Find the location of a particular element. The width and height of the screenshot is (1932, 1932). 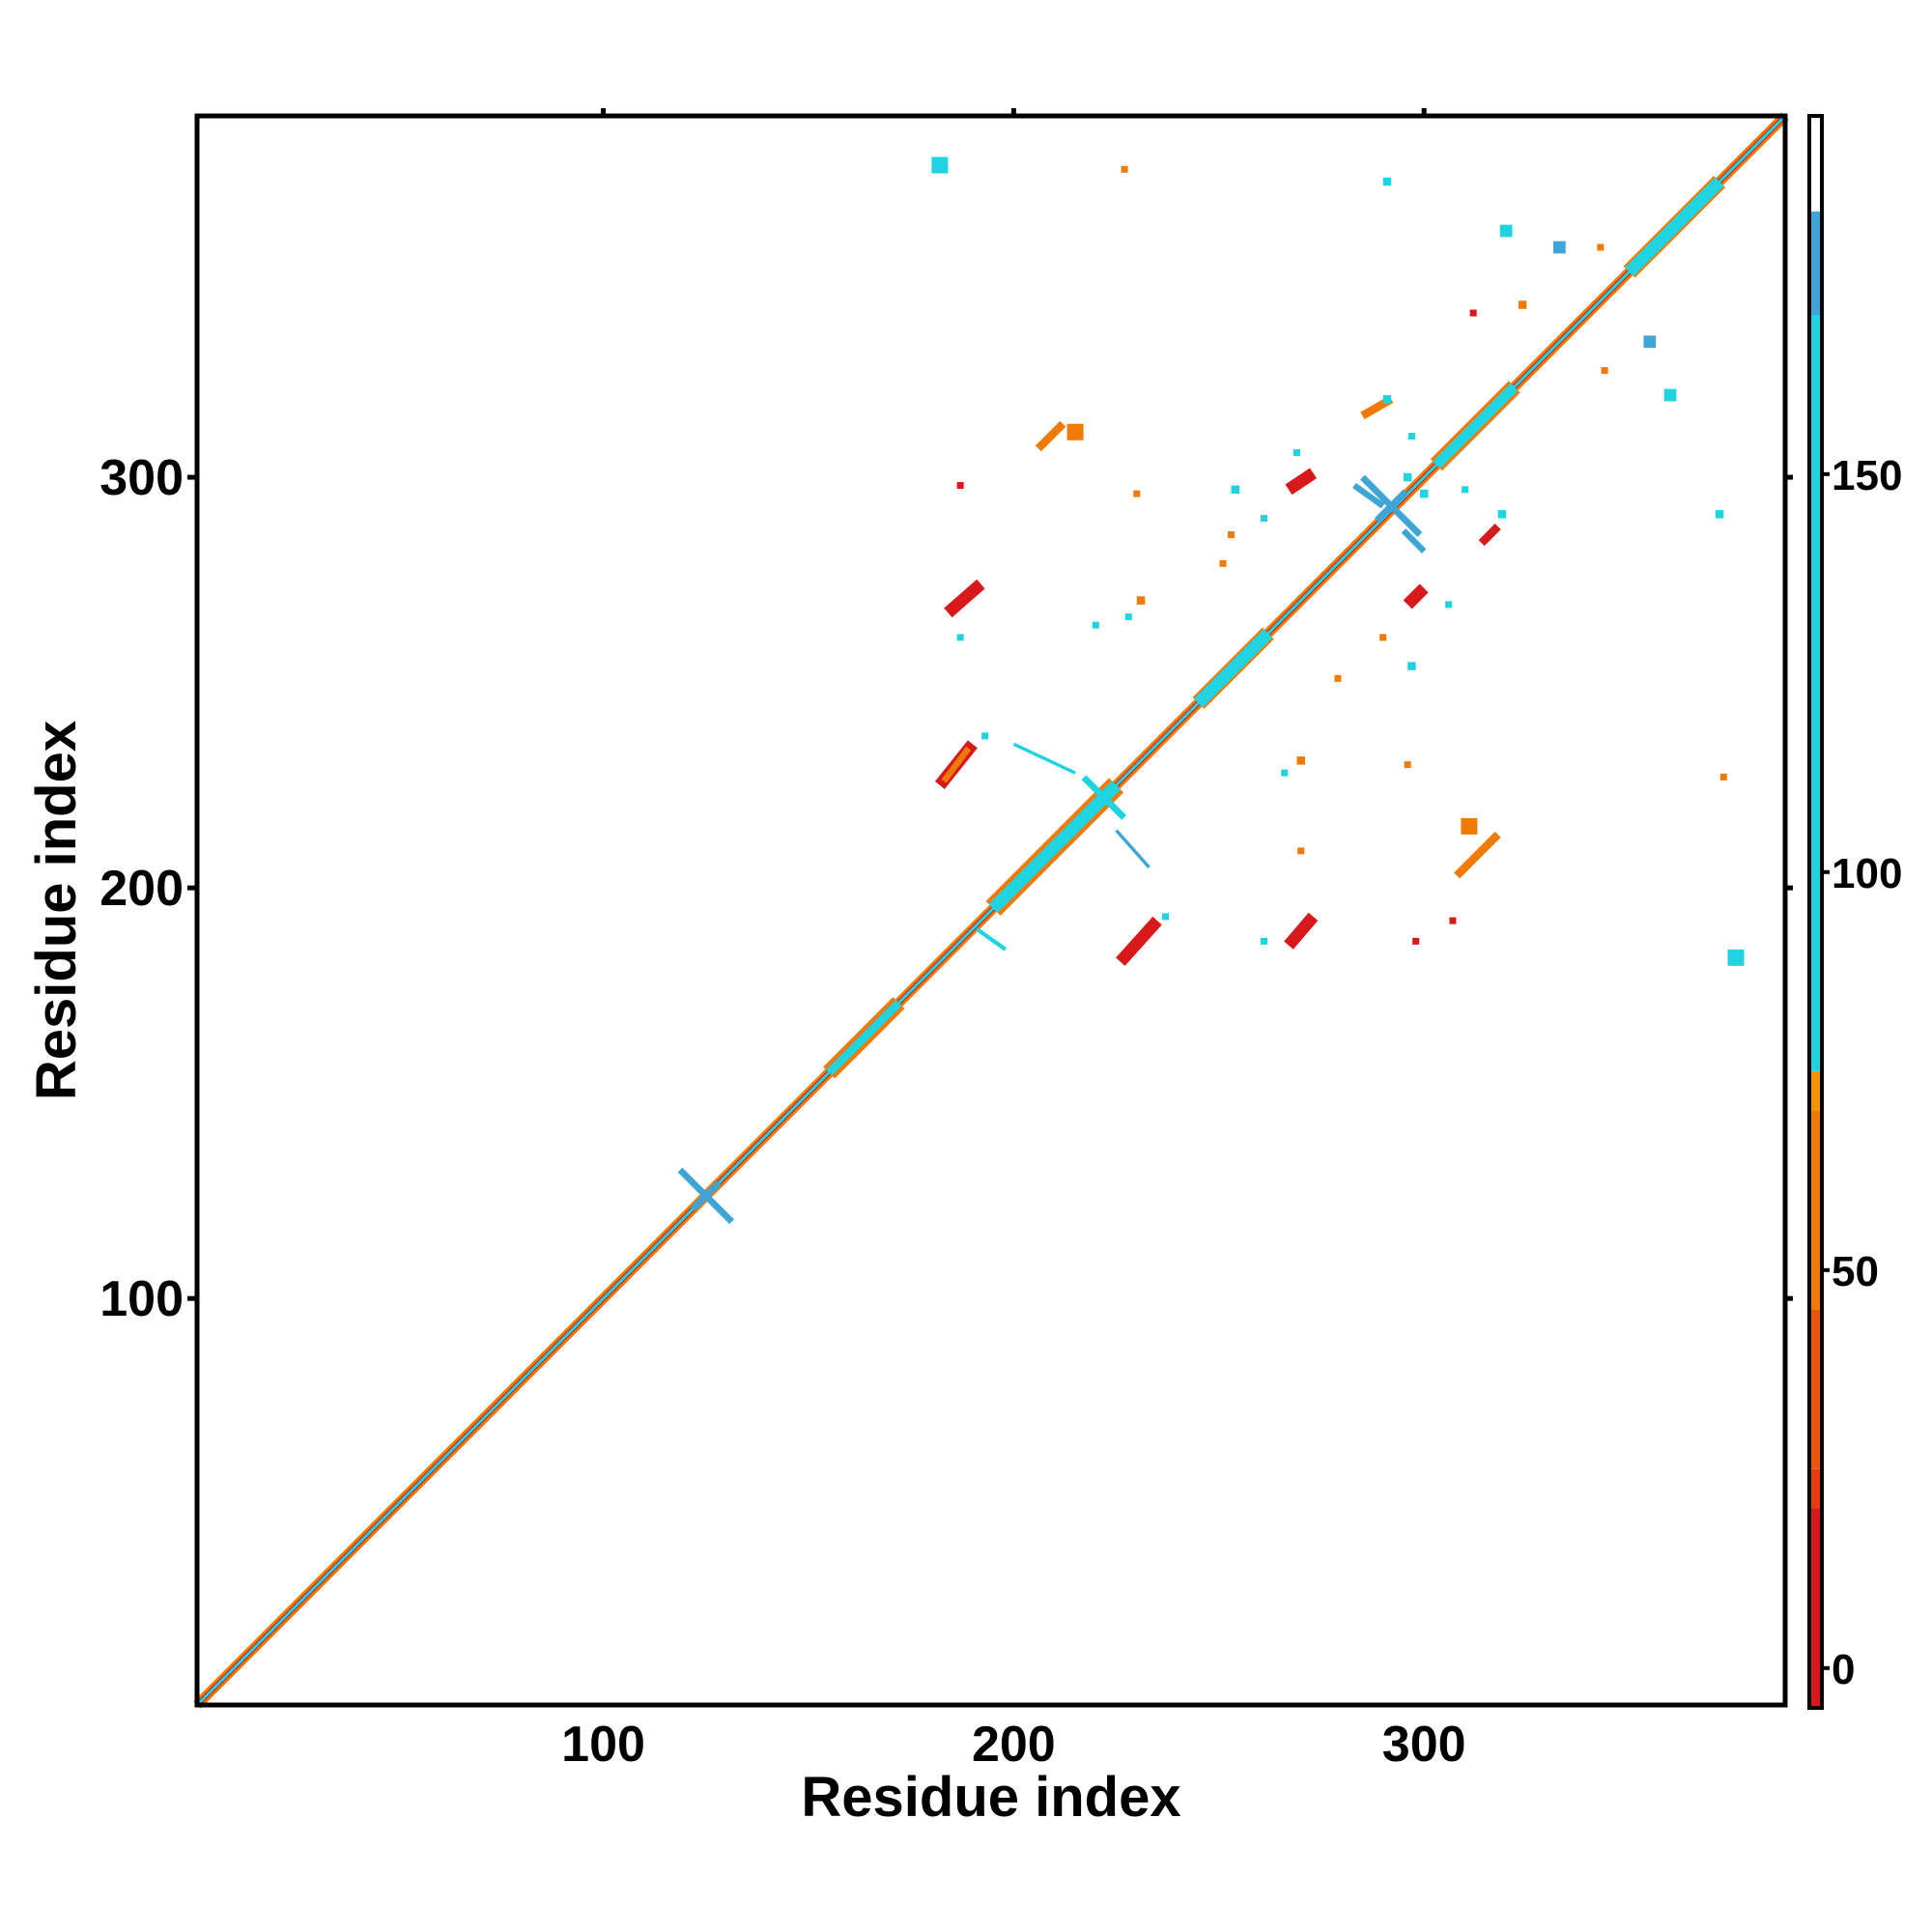

colorbar-frame is located at coordinates (1815, 912).